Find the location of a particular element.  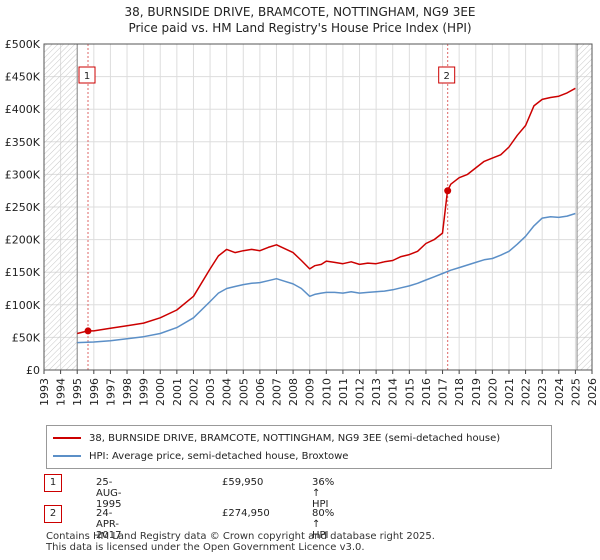

x-tick-label: 2021 is located at coordinates (509, 392).